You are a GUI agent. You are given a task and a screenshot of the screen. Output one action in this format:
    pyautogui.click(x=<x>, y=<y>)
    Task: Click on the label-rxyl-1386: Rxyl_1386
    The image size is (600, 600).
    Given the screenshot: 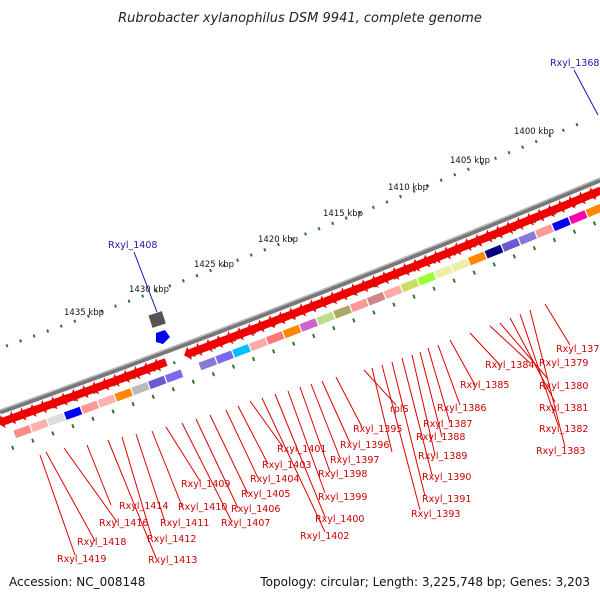 What is the action you would take?
    pyautogui.click(x=461, y=408)
    